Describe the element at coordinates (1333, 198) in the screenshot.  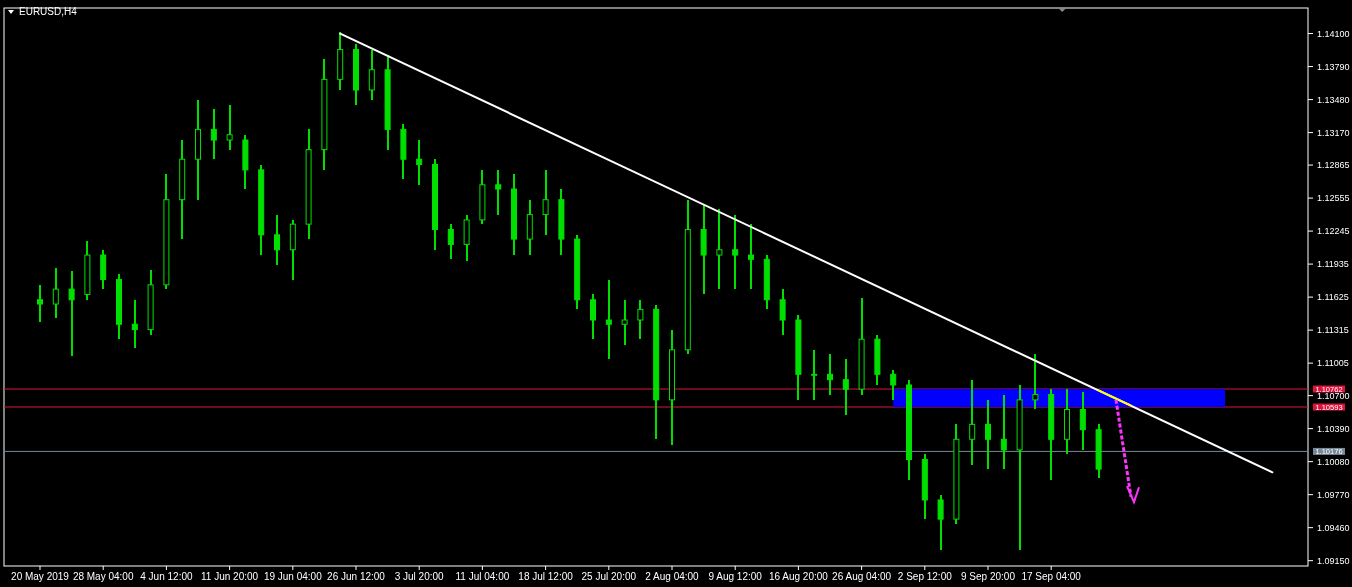
I see `y-tick-label: 1.12555` at that location.